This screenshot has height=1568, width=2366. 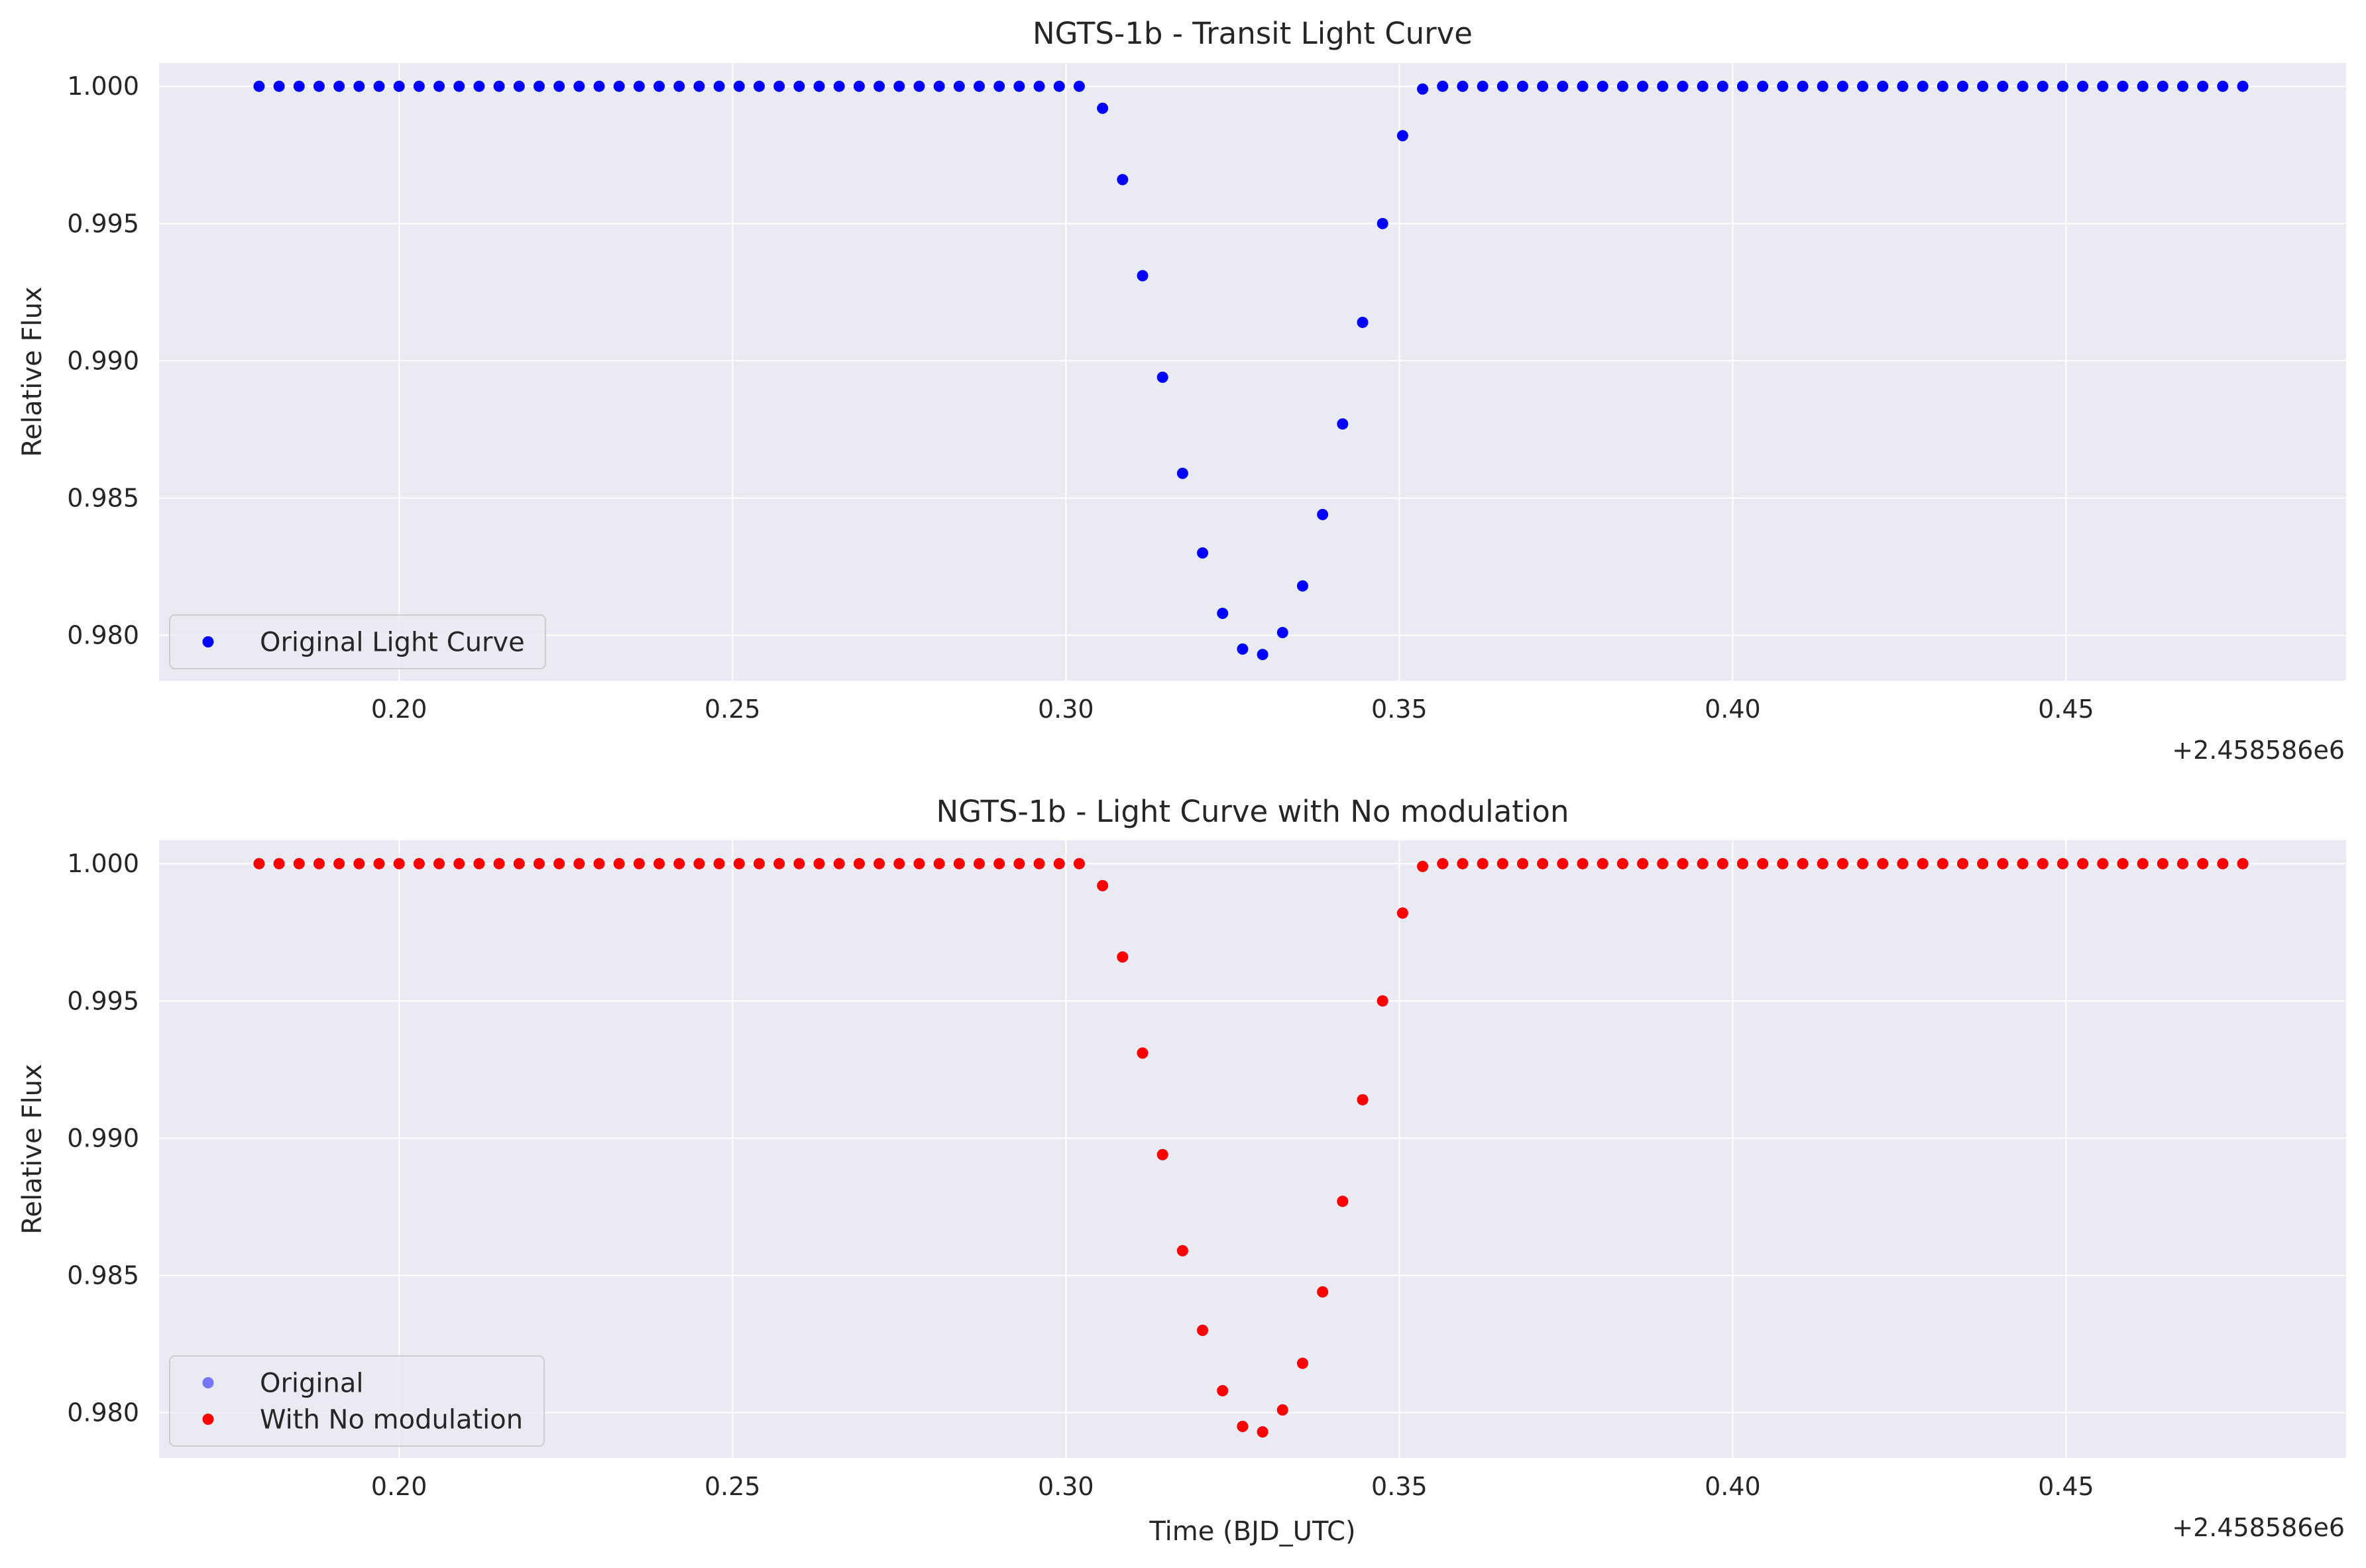 I want to click on top-x-offset-label: +2.458586e6, so click(x=2258, y=751).